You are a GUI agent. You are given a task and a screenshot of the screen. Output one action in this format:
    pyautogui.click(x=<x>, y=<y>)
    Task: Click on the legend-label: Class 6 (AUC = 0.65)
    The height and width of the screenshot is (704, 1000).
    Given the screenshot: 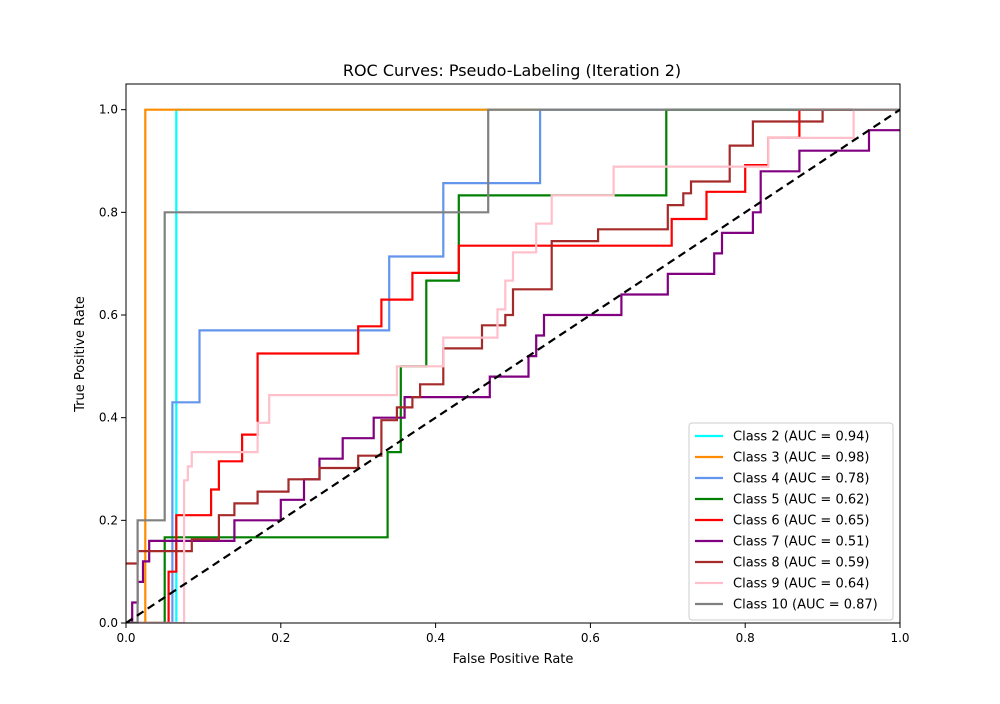 What is the action you would take?
    pyautogui.click(x=801, y=521)
    